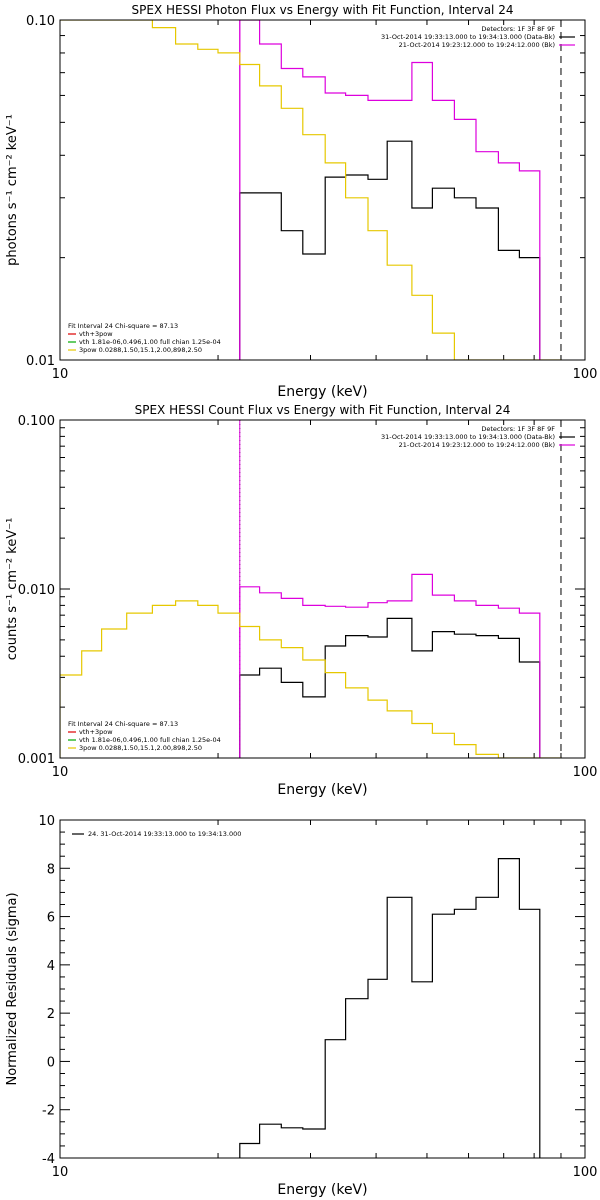  What do you see at coordinates (40, 361) in the screenshot?
I see `y-tick-label: 0.01` at bounding box center [40, 361].